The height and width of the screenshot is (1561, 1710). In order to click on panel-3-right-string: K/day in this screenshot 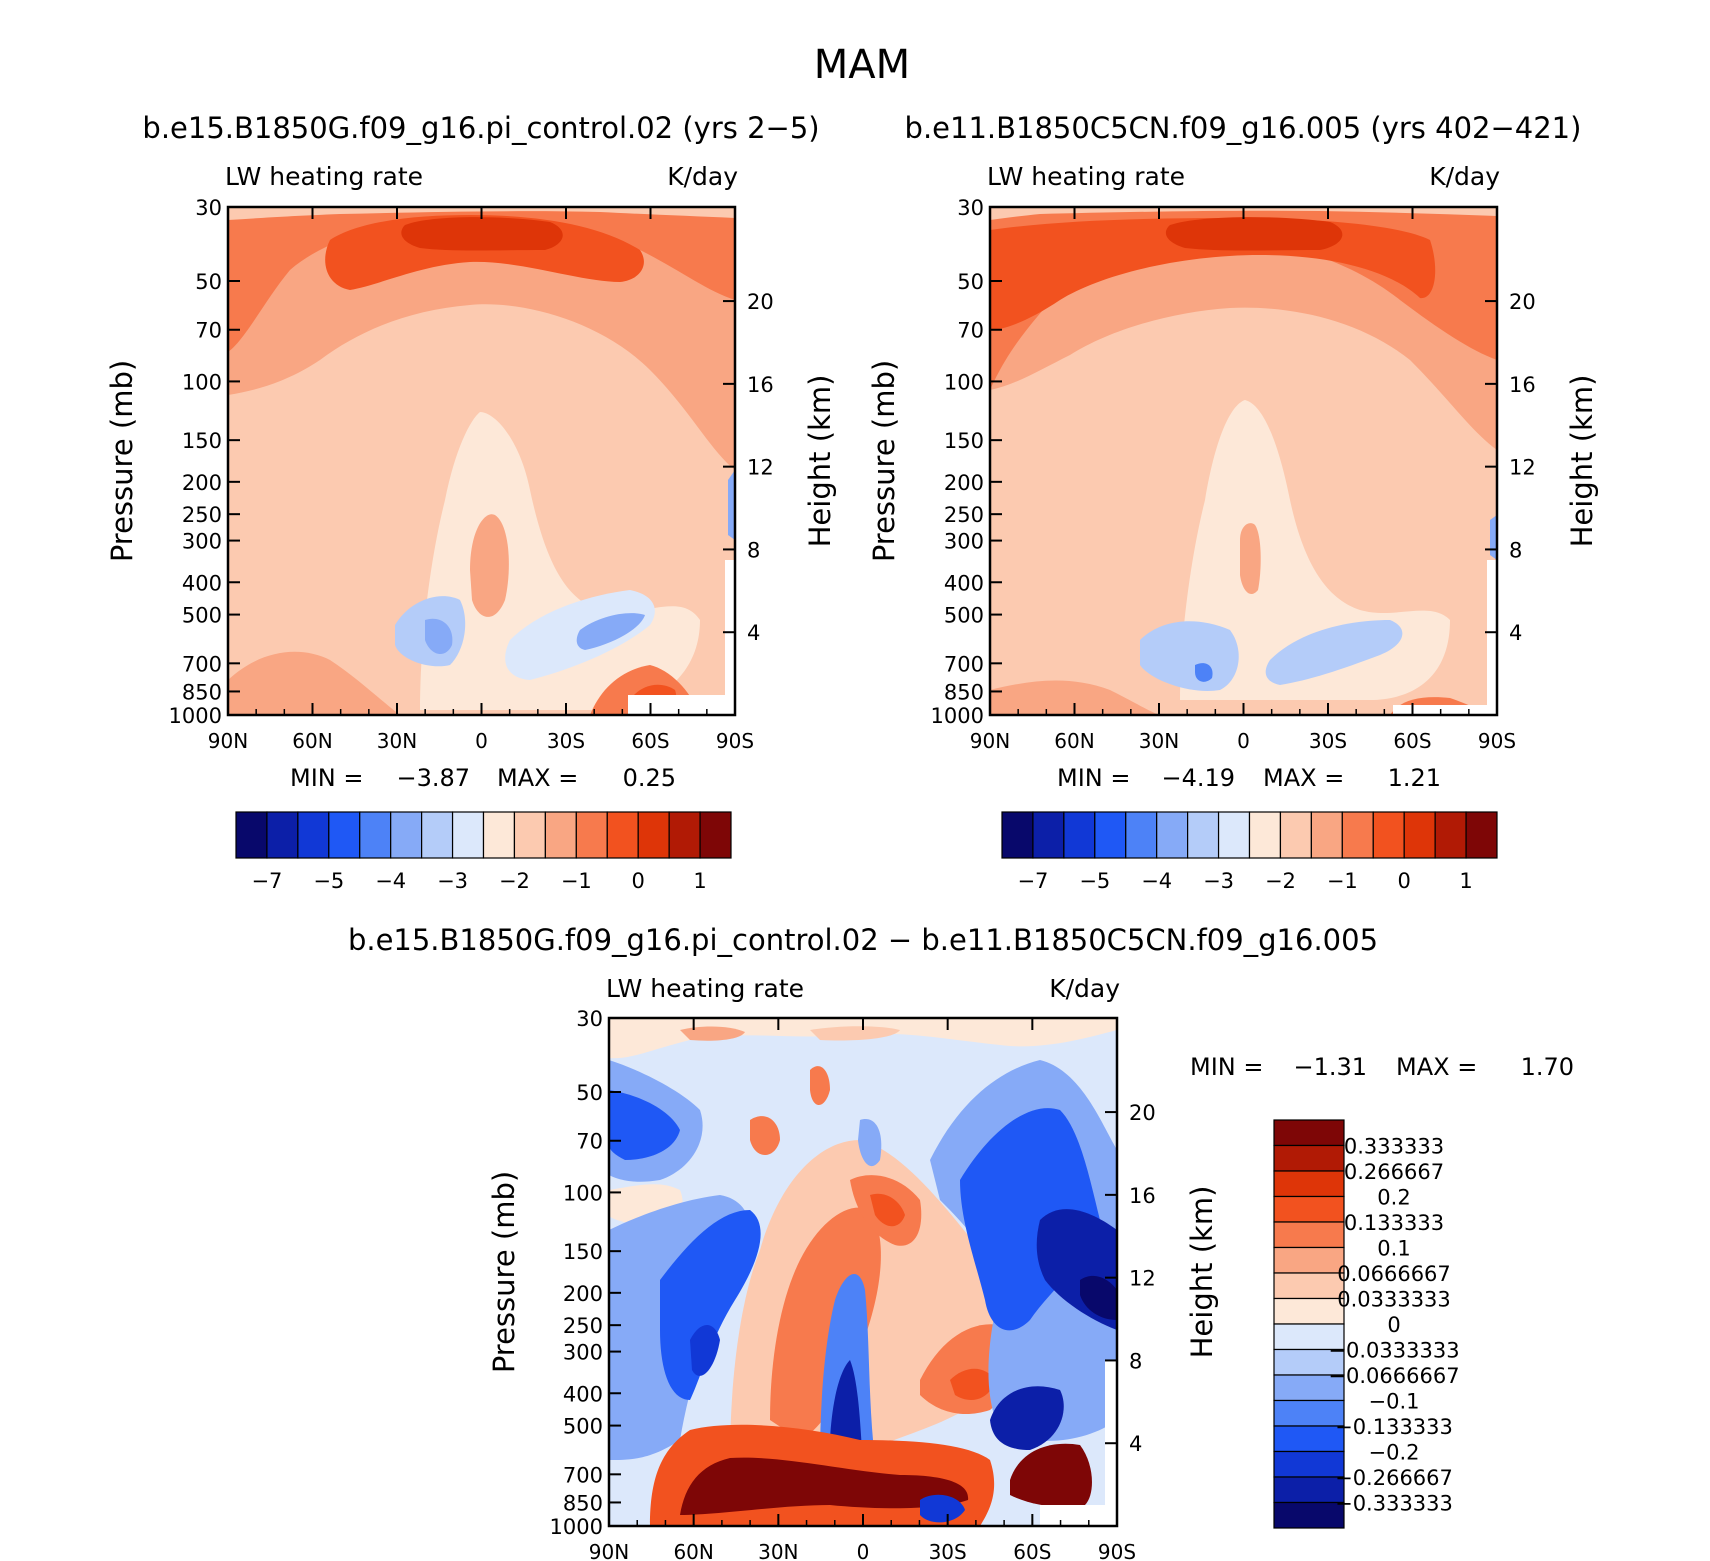, I will do `click(1084, 988)`.